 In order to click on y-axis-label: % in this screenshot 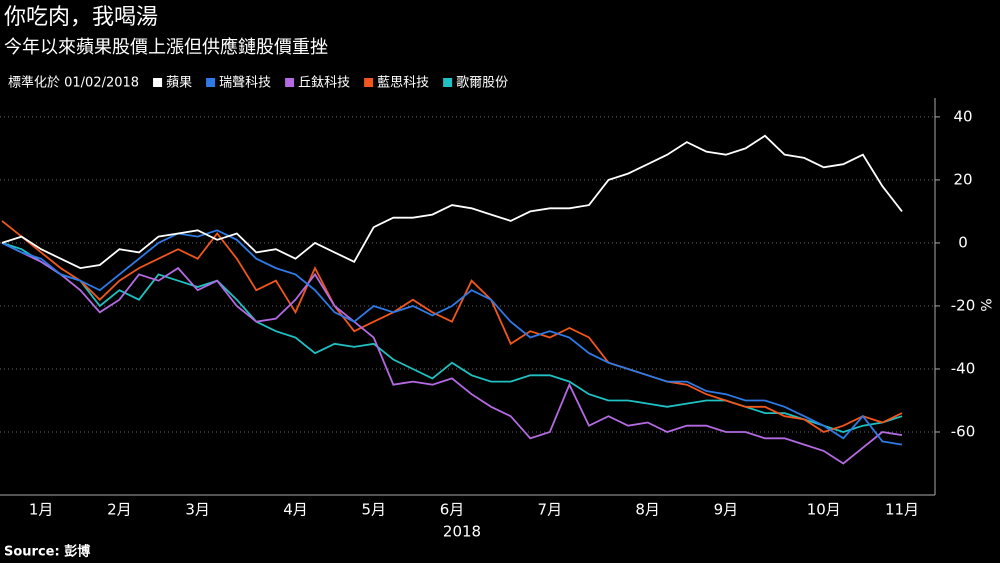, I will do `click(985, 304)`.